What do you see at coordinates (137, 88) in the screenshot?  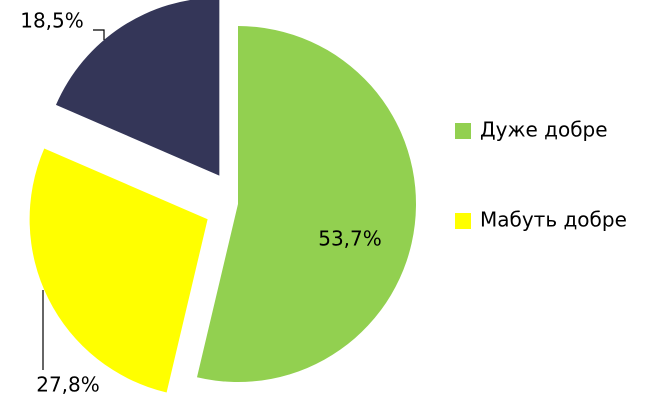 I see `pie-slice` at bounding box center [137, 88].